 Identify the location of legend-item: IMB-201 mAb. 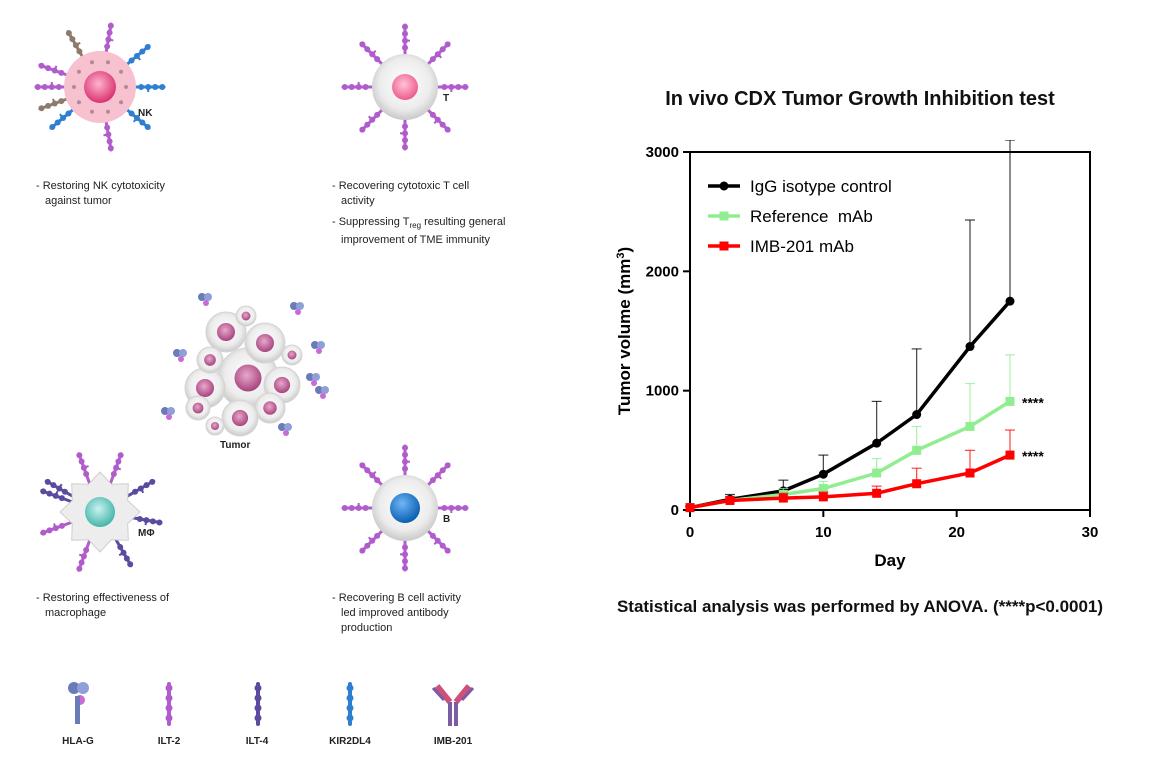
(781, 246).